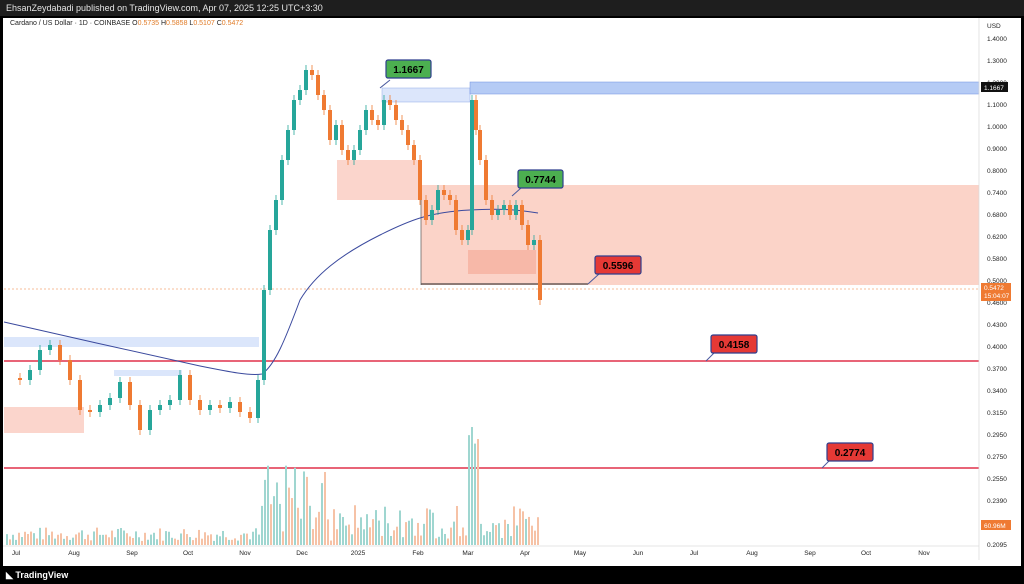  I want to click on inner-zone, so click(502, 262).